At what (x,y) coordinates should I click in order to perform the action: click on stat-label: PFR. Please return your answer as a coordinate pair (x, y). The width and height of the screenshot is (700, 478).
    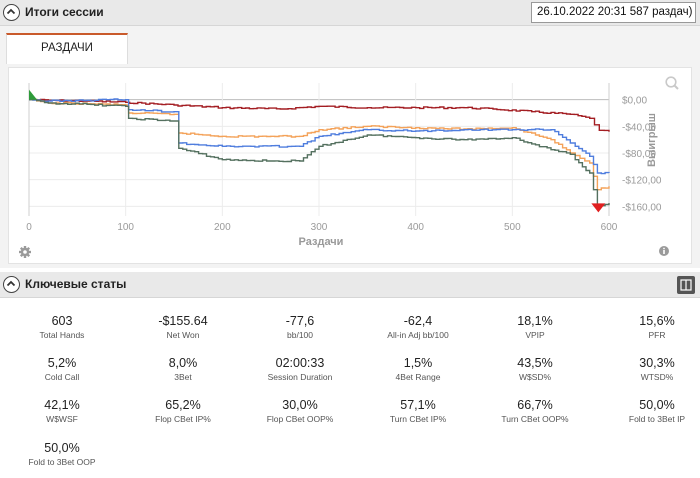
    Looking at the image, I should click on (657, 335).